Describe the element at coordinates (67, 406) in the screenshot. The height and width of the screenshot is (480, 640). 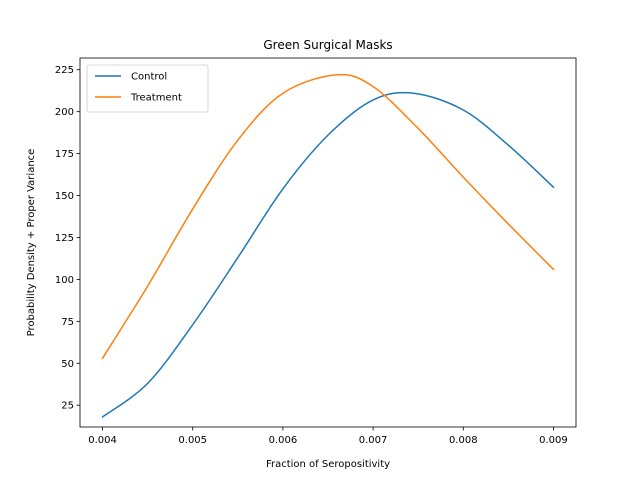
I see `y-tick-label: 25` at that location.